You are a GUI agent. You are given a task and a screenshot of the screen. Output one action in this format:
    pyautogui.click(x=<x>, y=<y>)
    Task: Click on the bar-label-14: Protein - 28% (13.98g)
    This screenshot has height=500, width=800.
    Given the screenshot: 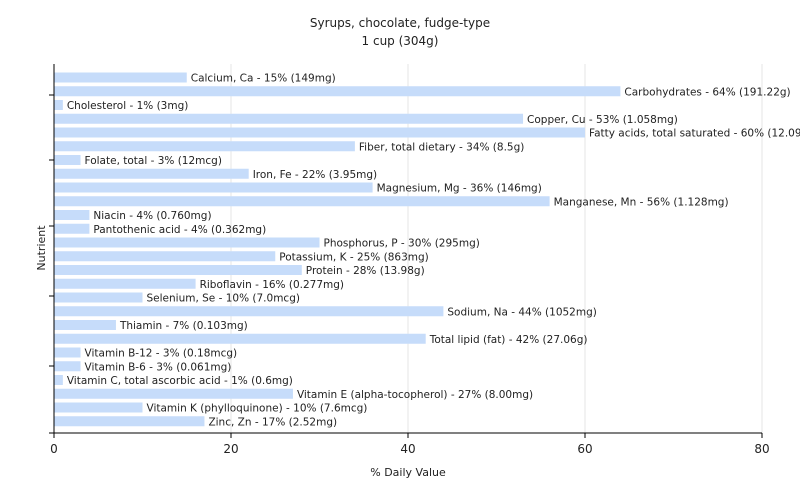 What is the action you would take?
    pyautogui.click(x=365, y=271)
    